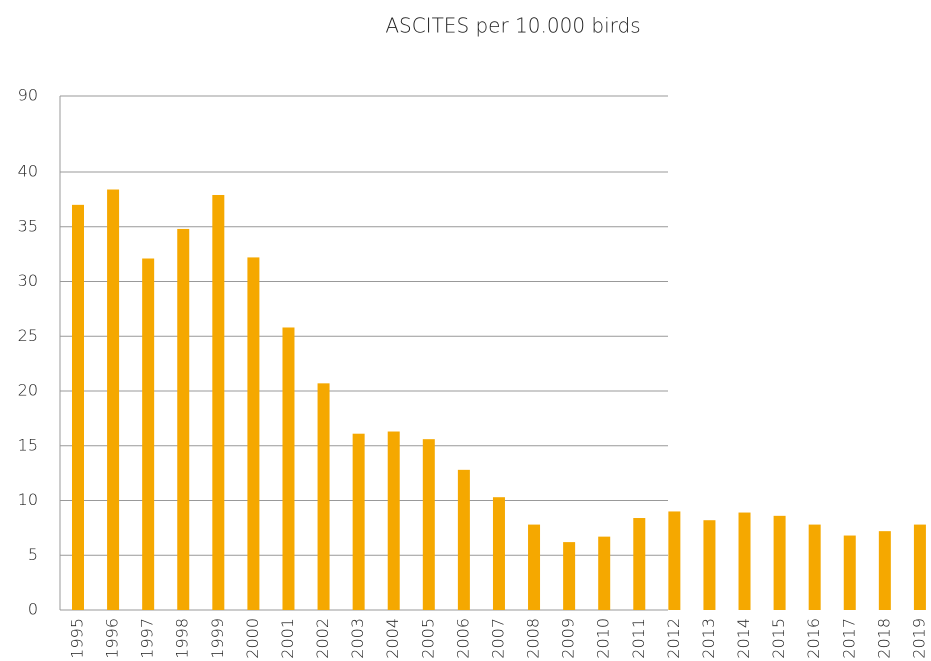  Describe the element at coordinates (33, 554) in the screenshot. I see `y-tick-label: 5` at that location.